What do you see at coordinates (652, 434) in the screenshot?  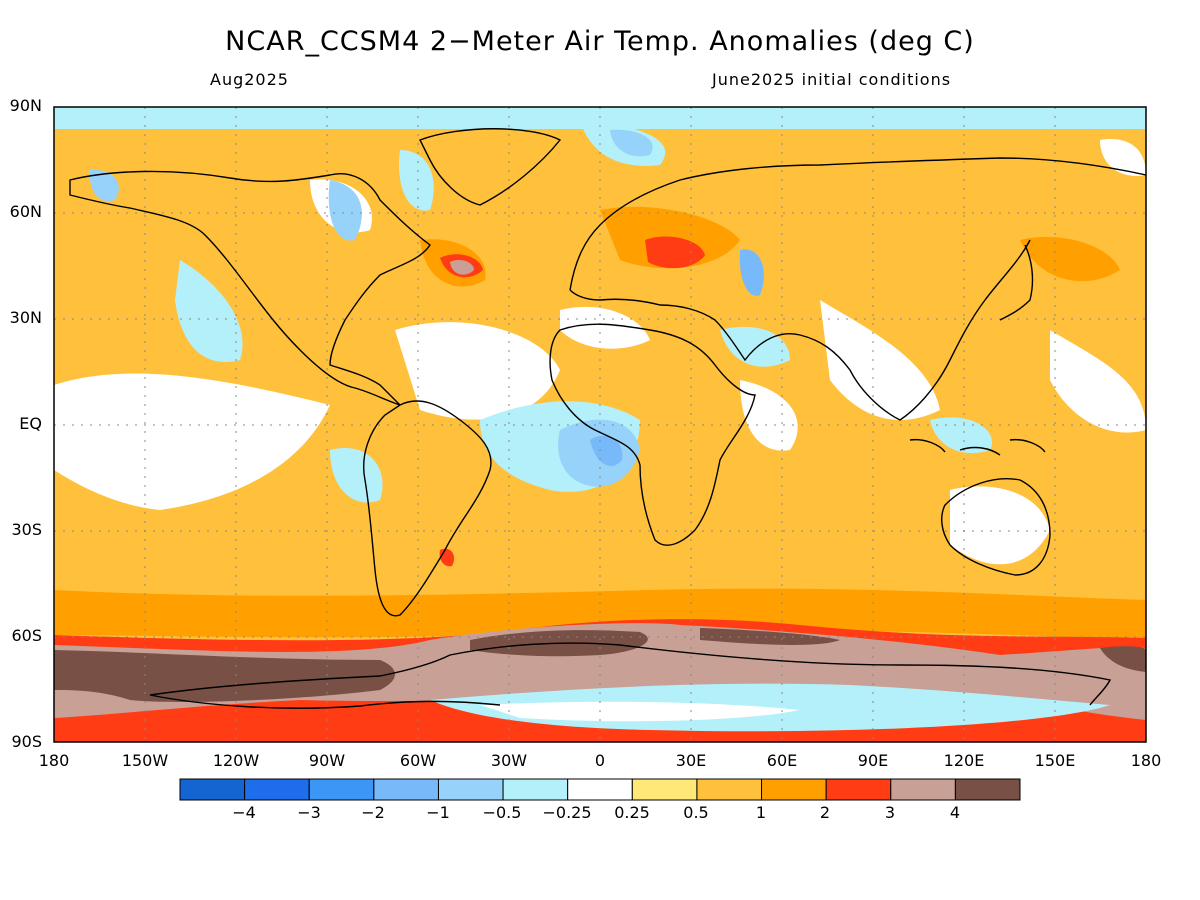 I see `africa-coast` at bounding box center [652, 434].